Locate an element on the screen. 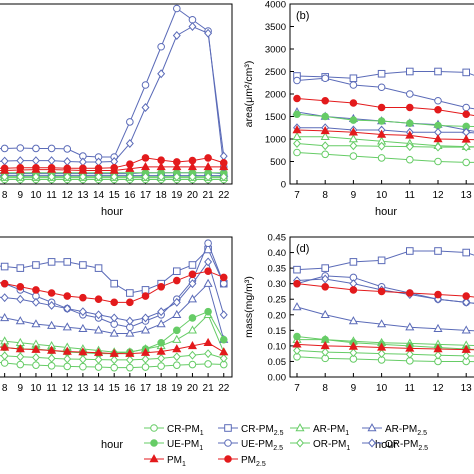  x-tick-label: 19 is located at coordinates (177, 195).